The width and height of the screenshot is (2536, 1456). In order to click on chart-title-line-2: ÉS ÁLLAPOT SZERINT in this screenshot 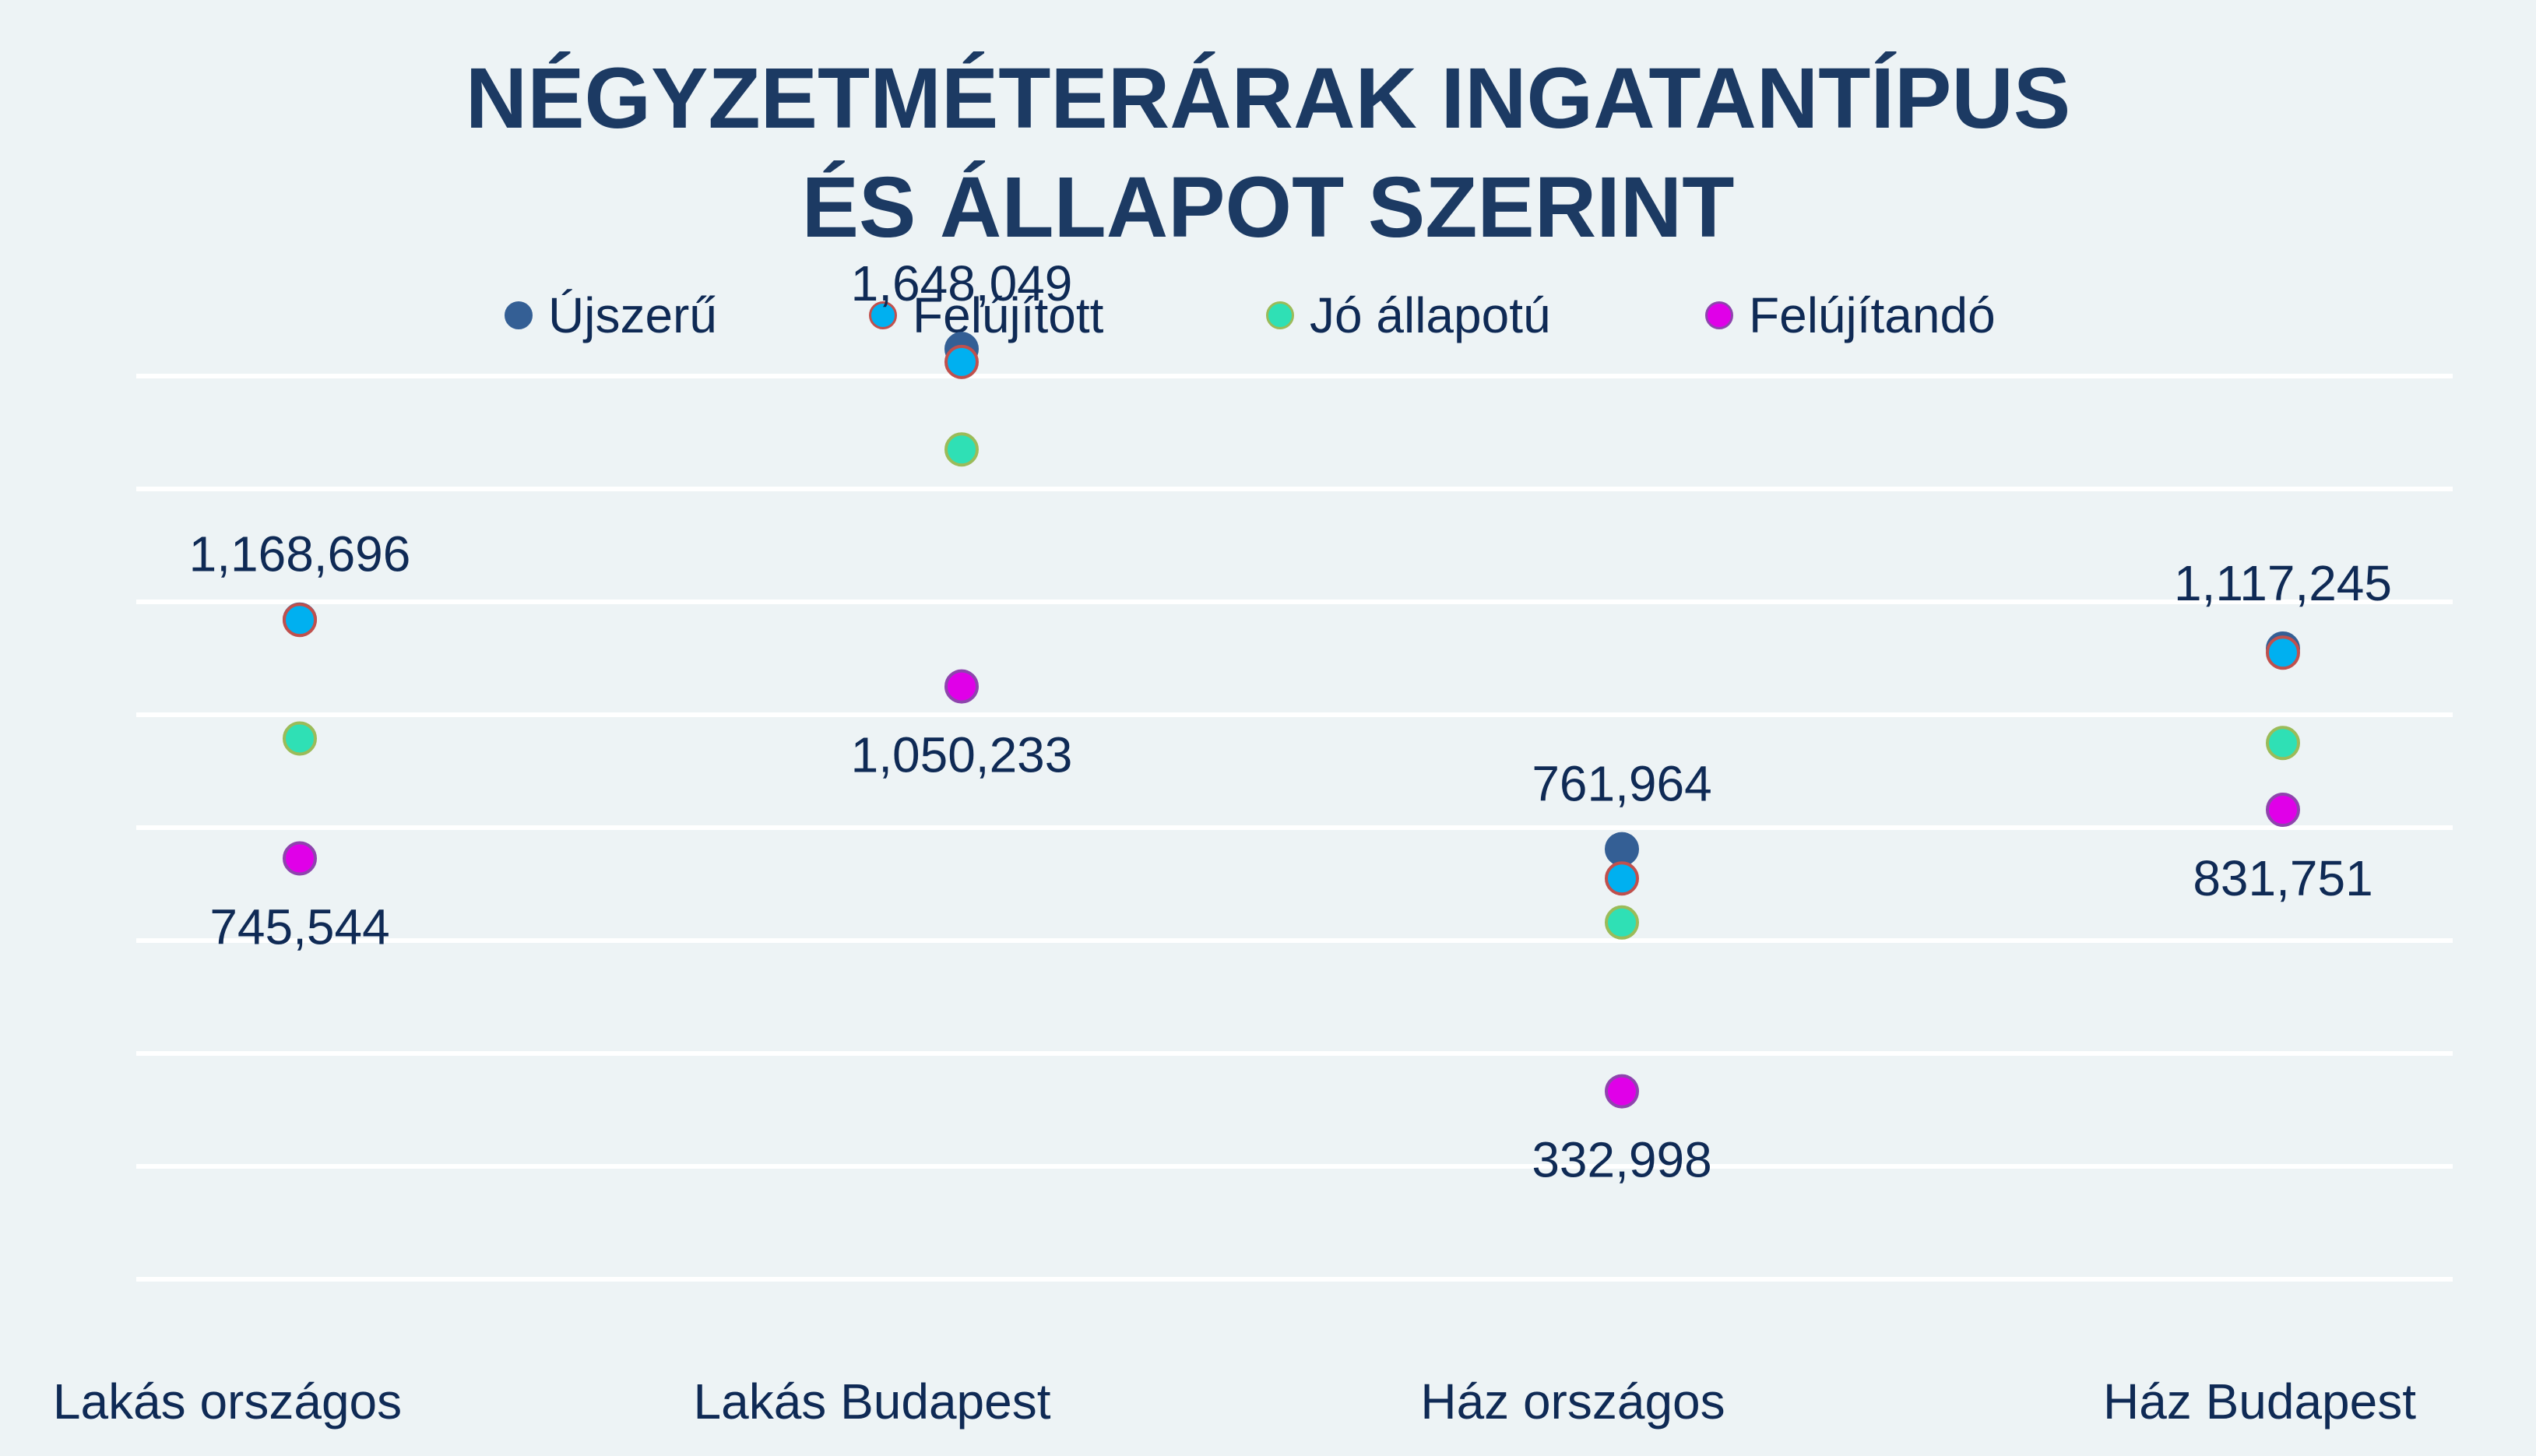, I will do `click(1268, 208)`.